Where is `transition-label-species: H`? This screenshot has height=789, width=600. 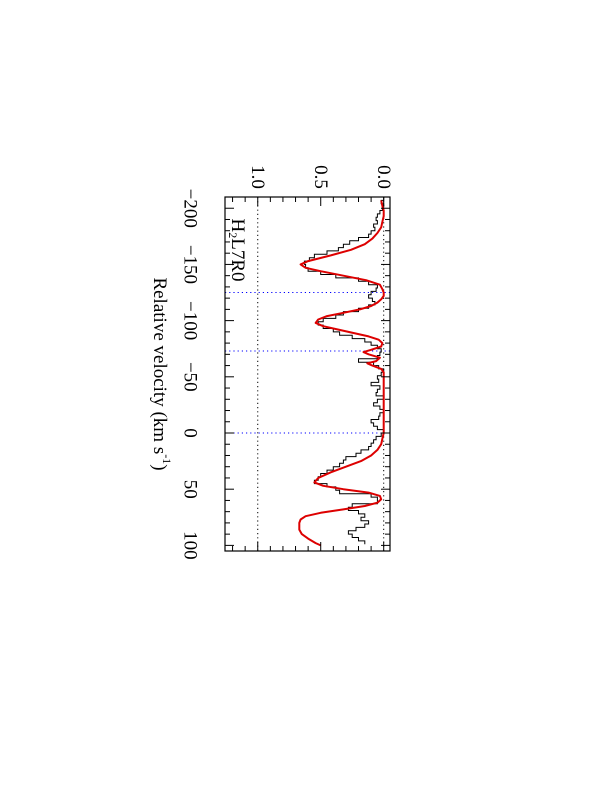
transition-label-species: H is located at coordinates (238, 225).